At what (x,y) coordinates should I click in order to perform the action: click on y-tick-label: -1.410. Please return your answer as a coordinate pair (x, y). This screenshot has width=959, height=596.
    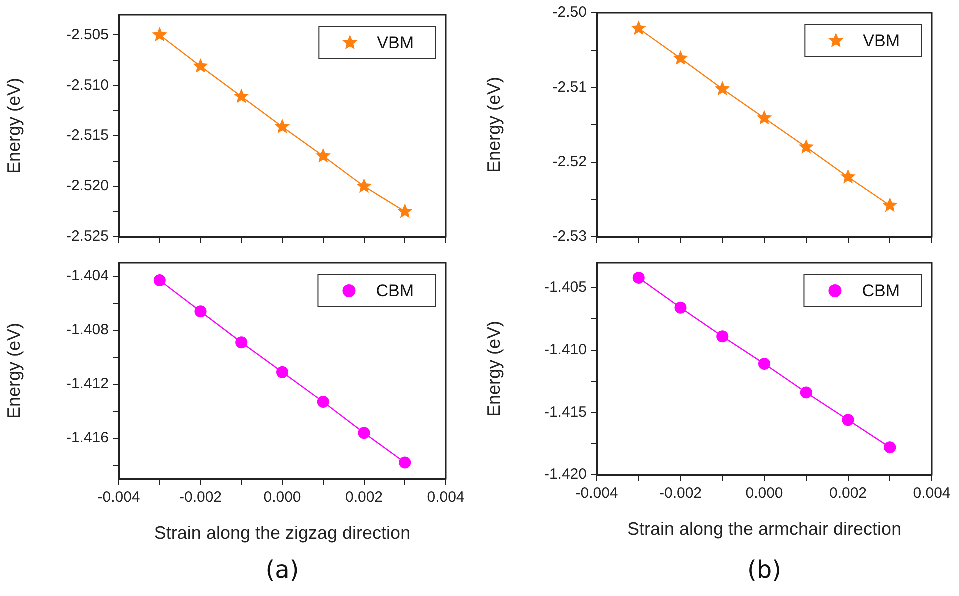
    Looking at the image, I should click on (565, 349).